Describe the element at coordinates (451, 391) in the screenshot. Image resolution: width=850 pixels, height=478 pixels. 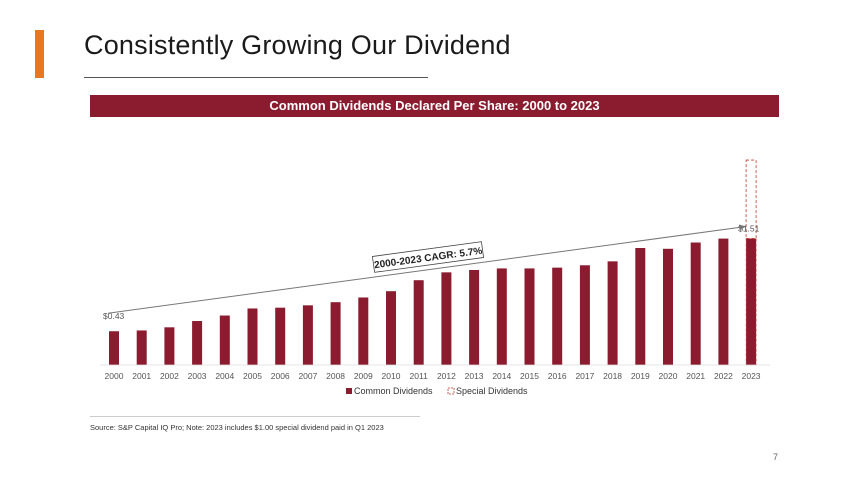
I see `legend-swatch-special` at that location.